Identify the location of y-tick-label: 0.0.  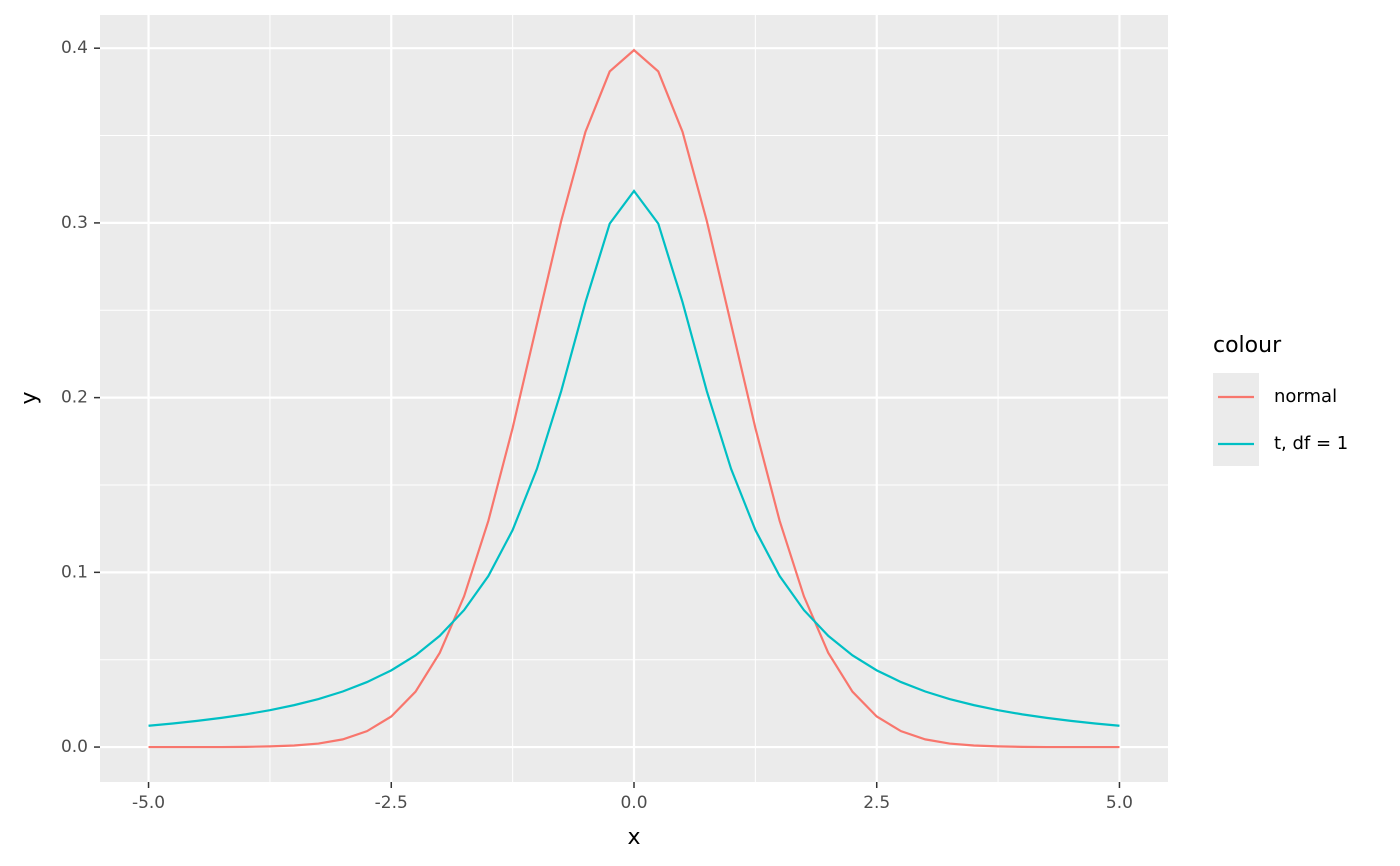
(74, 747).